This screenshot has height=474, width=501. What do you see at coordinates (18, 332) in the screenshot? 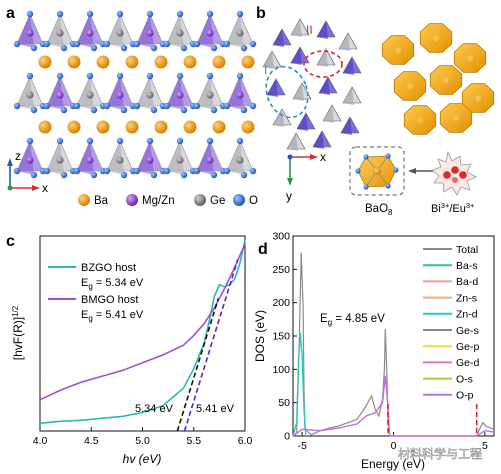
I see `panel-c-y-axis-label: [hvF(R)]1/2` at bounding box center [18, 332].